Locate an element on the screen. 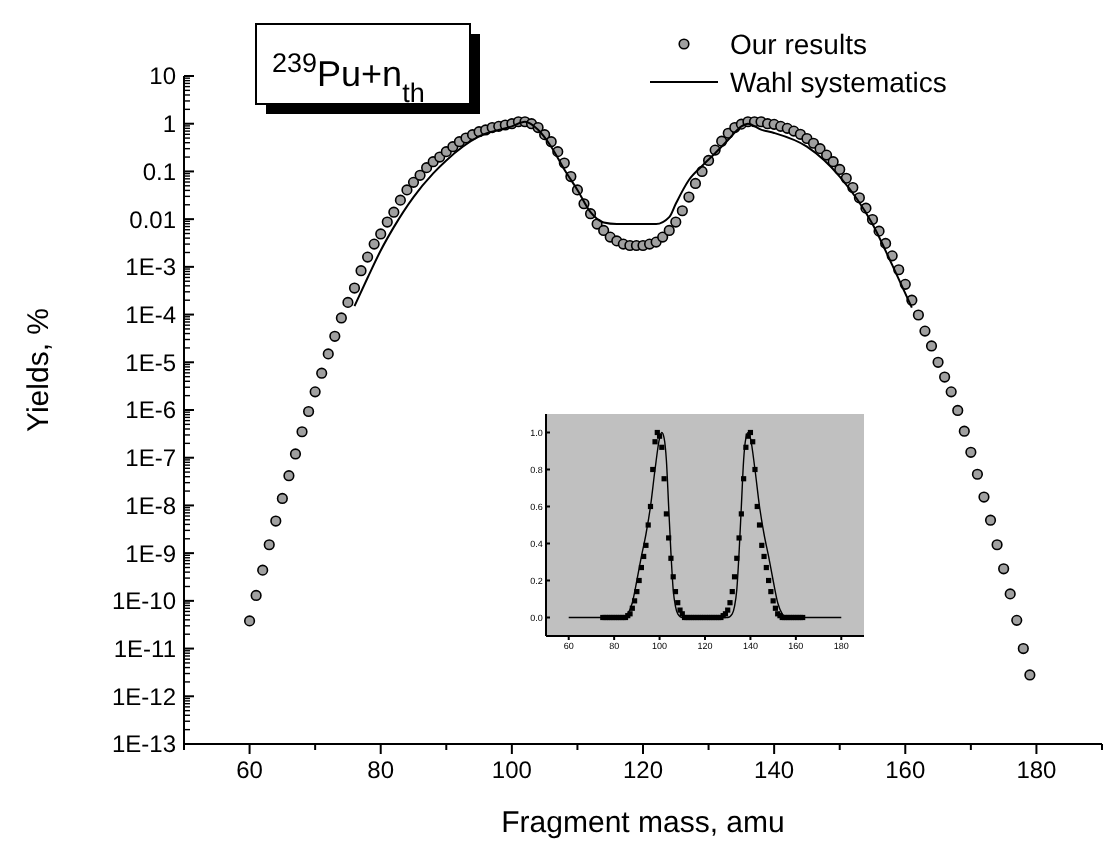  y-tick-label: 1E-4 is located at coordinates (151, 314).